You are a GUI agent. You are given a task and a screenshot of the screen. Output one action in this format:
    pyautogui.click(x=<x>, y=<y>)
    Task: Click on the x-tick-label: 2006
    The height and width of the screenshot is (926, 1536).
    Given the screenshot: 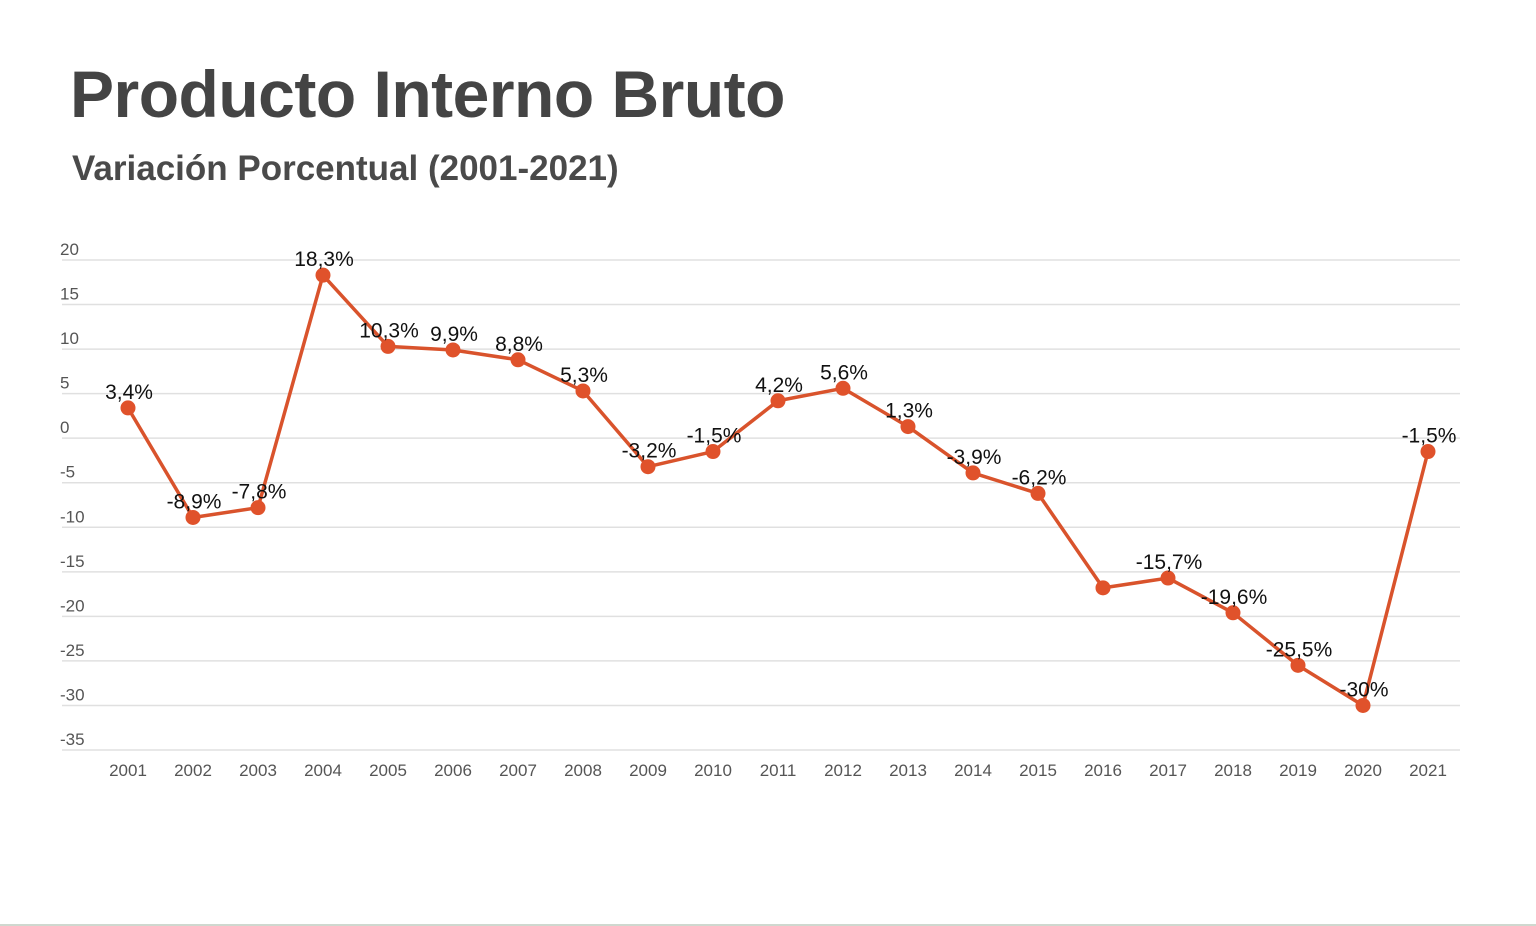 What is the action you would take?
    pyautogui.click(x=453, y=770)
    